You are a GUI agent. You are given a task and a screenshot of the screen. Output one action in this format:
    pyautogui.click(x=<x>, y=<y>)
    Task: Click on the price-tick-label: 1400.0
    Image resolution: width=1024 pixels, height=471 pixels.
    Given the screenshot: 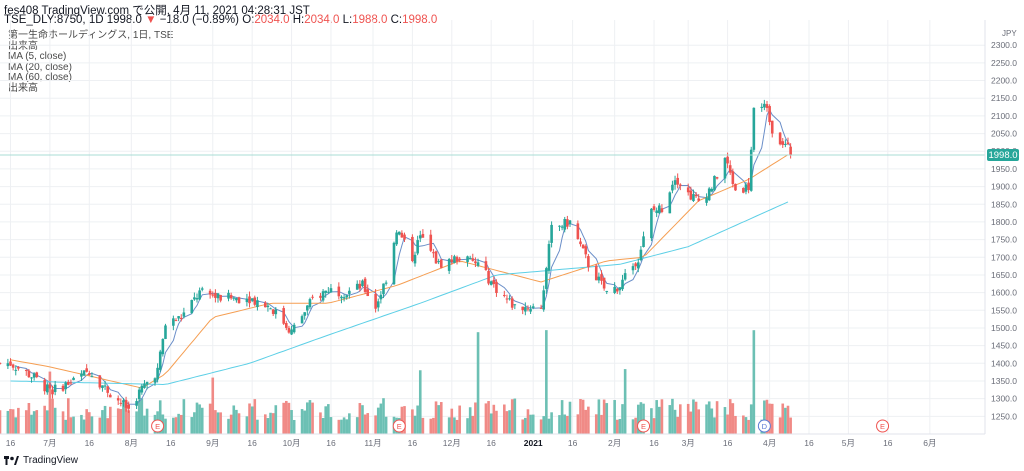 What is the action you would take?
    pyautogui.click(x=1004, y=363)
    